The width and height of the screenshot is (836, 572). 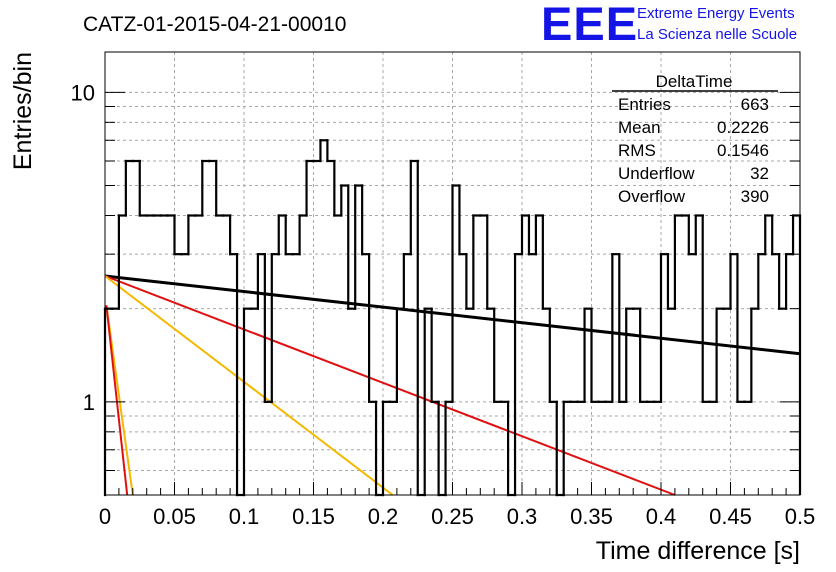 What do you see at coordinates (743, 127) in the screenshot?
I see `stats-row-value: 0.2226` at bounding box center [743, 127].